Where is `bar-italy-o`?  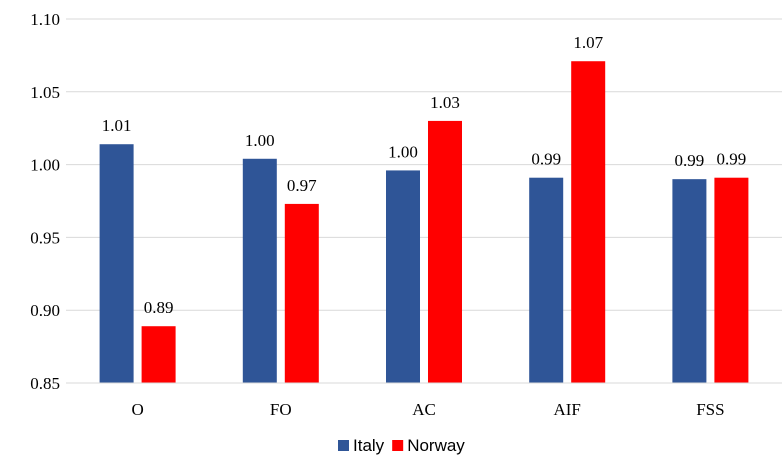 bar-italy-o is located at coordinates (116, 263).